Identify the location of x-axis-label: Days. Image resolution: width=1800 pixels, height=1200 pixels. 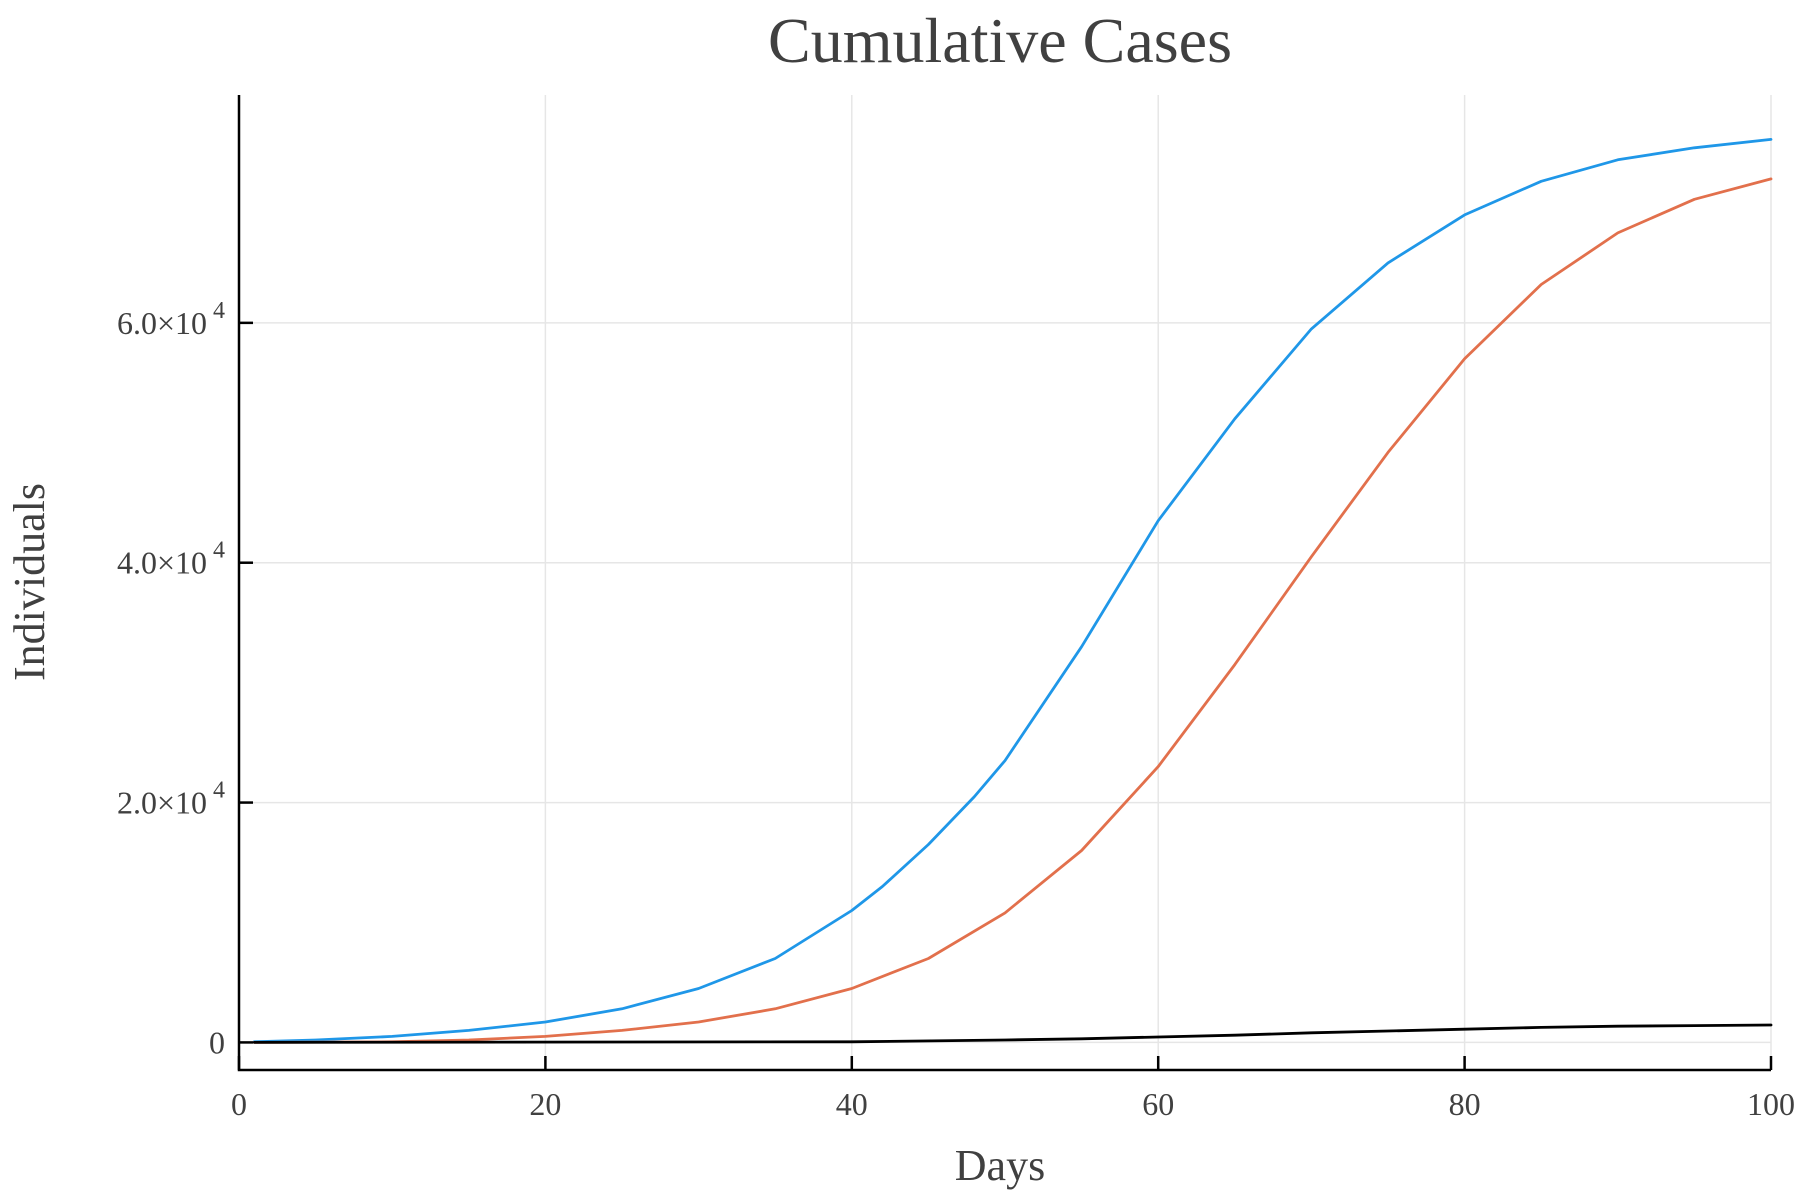
(1000, 1165).